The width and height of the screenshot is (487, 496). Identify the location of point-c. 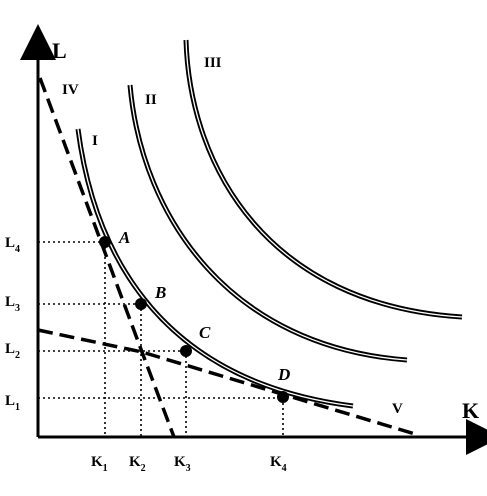
(186, 351).